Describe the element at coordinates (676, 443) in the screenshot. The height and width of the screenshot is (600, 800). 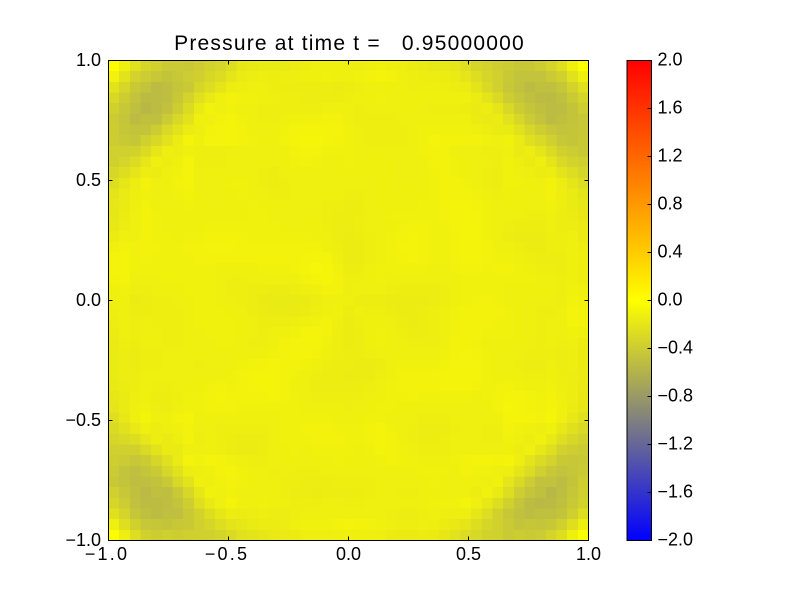
I see `svg-text: −1.2` at that location.